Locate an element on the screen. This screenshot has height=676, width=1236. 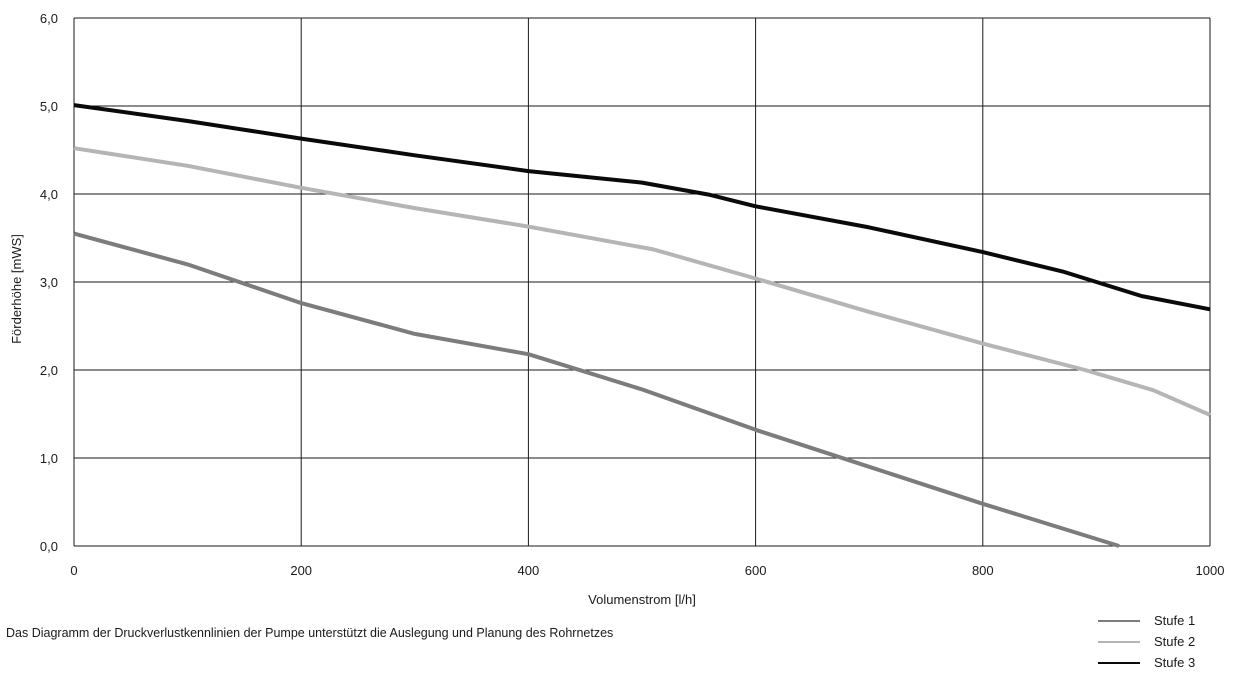
y-tick-label: 0,0 is located at coordinates (49, 546).